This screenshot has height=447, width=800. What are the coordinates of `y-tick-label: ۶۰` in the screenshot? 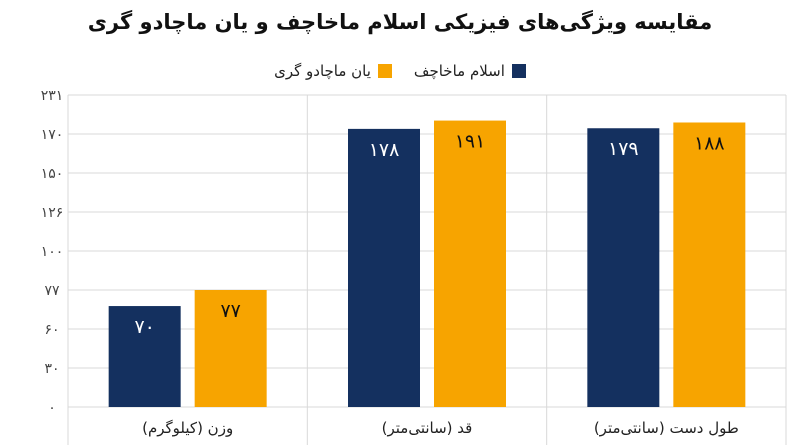 It's located at (51, 330).